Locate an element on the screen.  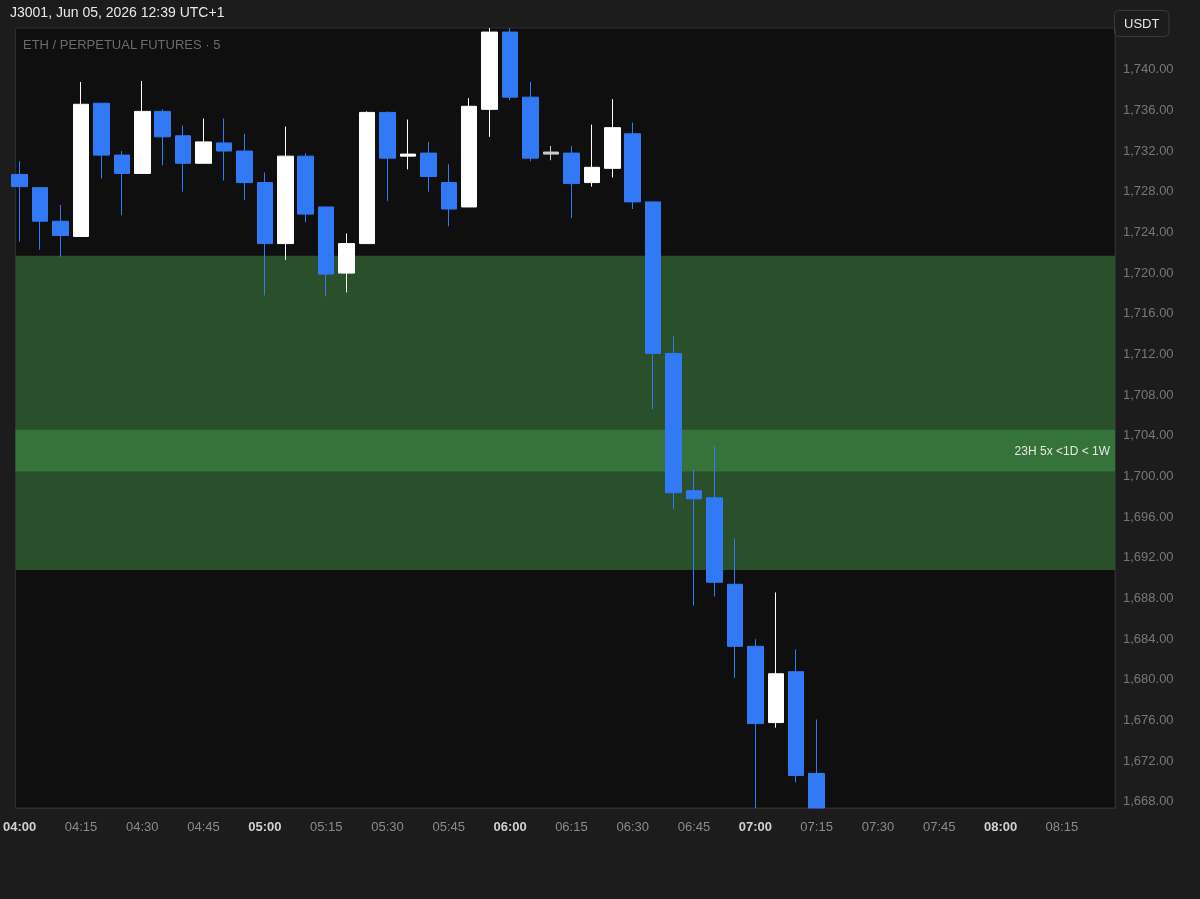
x-tick-label: 04:30 is located at coordinates (142, 826).